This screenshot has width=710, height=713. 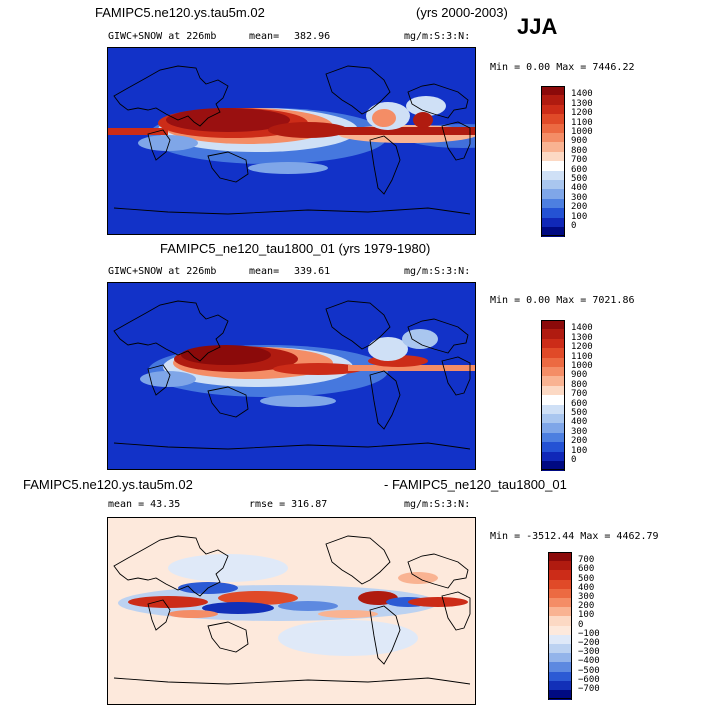 I want to click on panel2-map-svg, so click(x=291, y=376).